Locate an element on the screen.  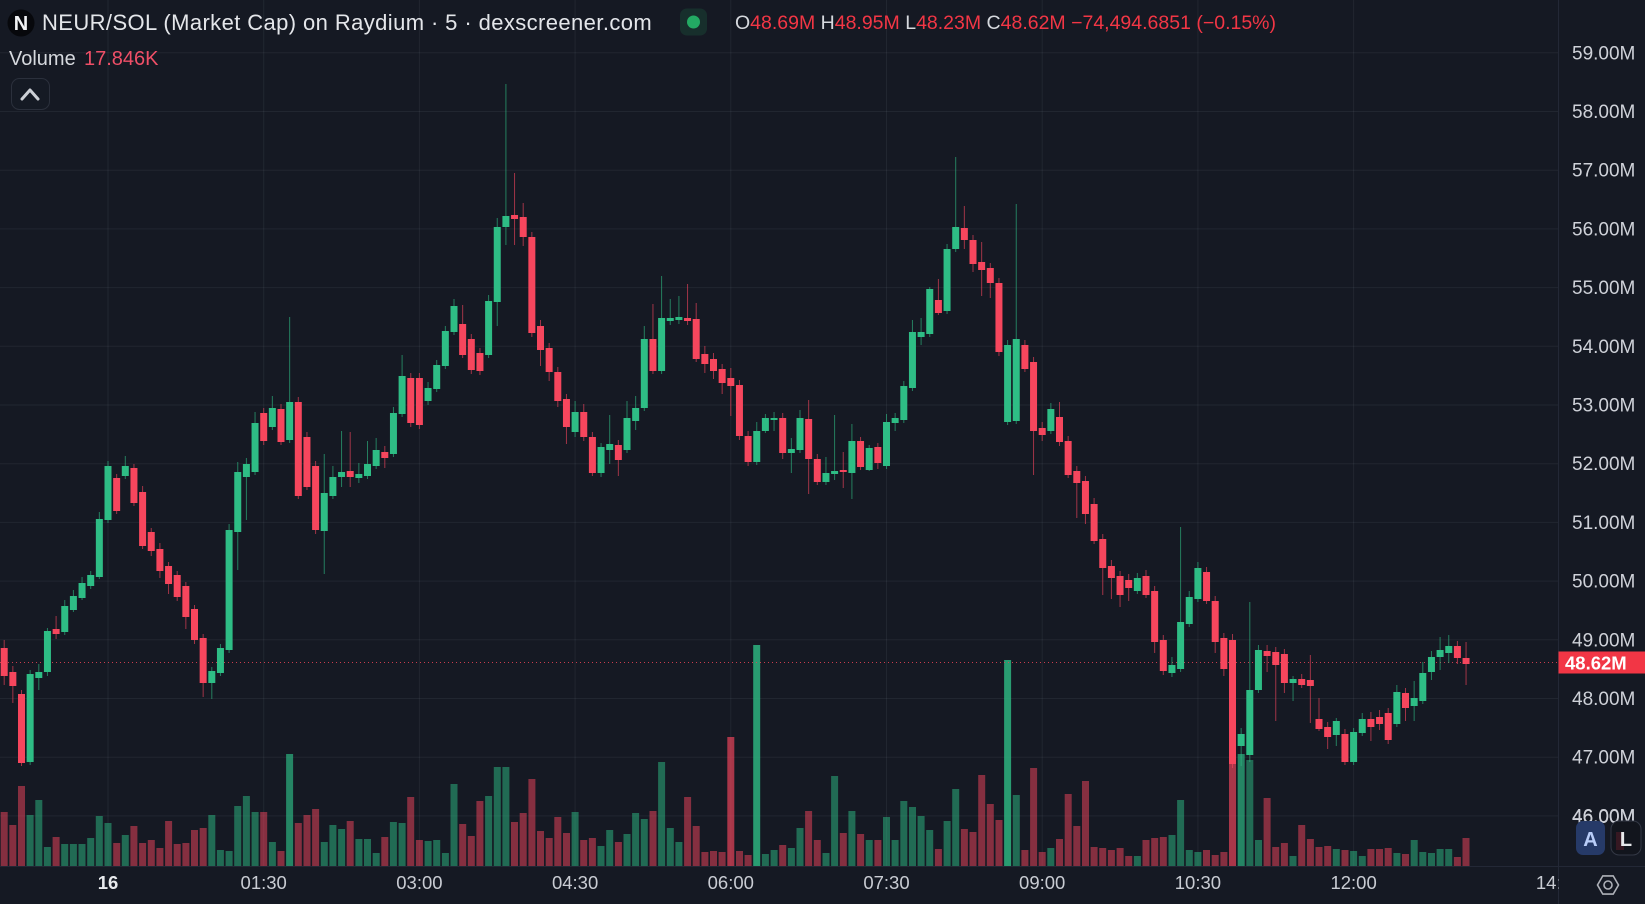
svg-text: 17.846K is located at coordinates (121, 59).